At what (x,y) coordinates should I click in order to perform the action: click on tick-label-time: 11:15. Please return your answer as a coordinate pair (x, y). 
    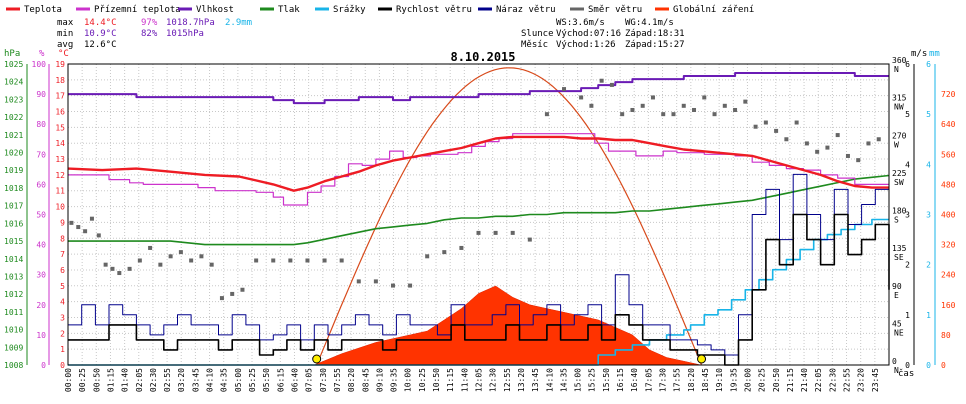
    Looking at the image, I should click on (450, 380).